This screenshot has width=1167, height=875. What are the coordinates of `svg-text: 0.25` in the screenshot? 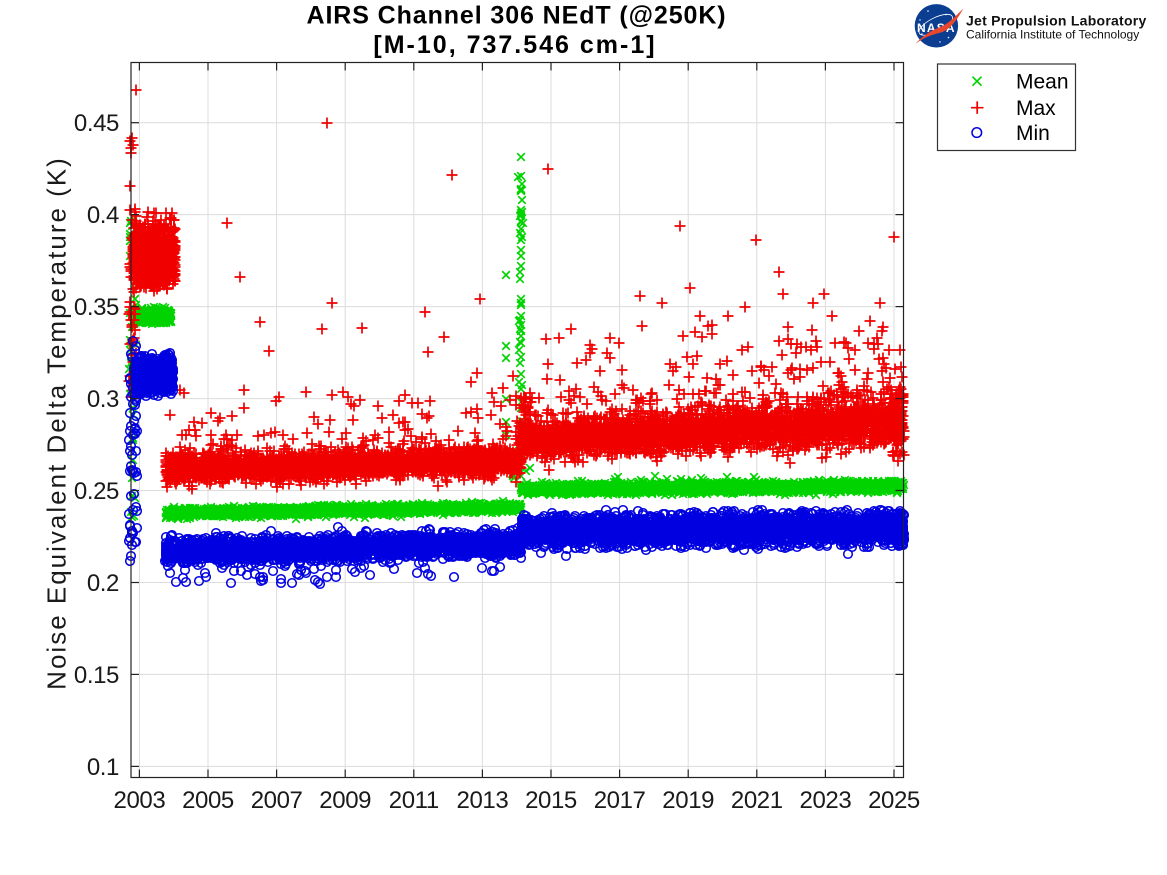 It's located at (96, 491).